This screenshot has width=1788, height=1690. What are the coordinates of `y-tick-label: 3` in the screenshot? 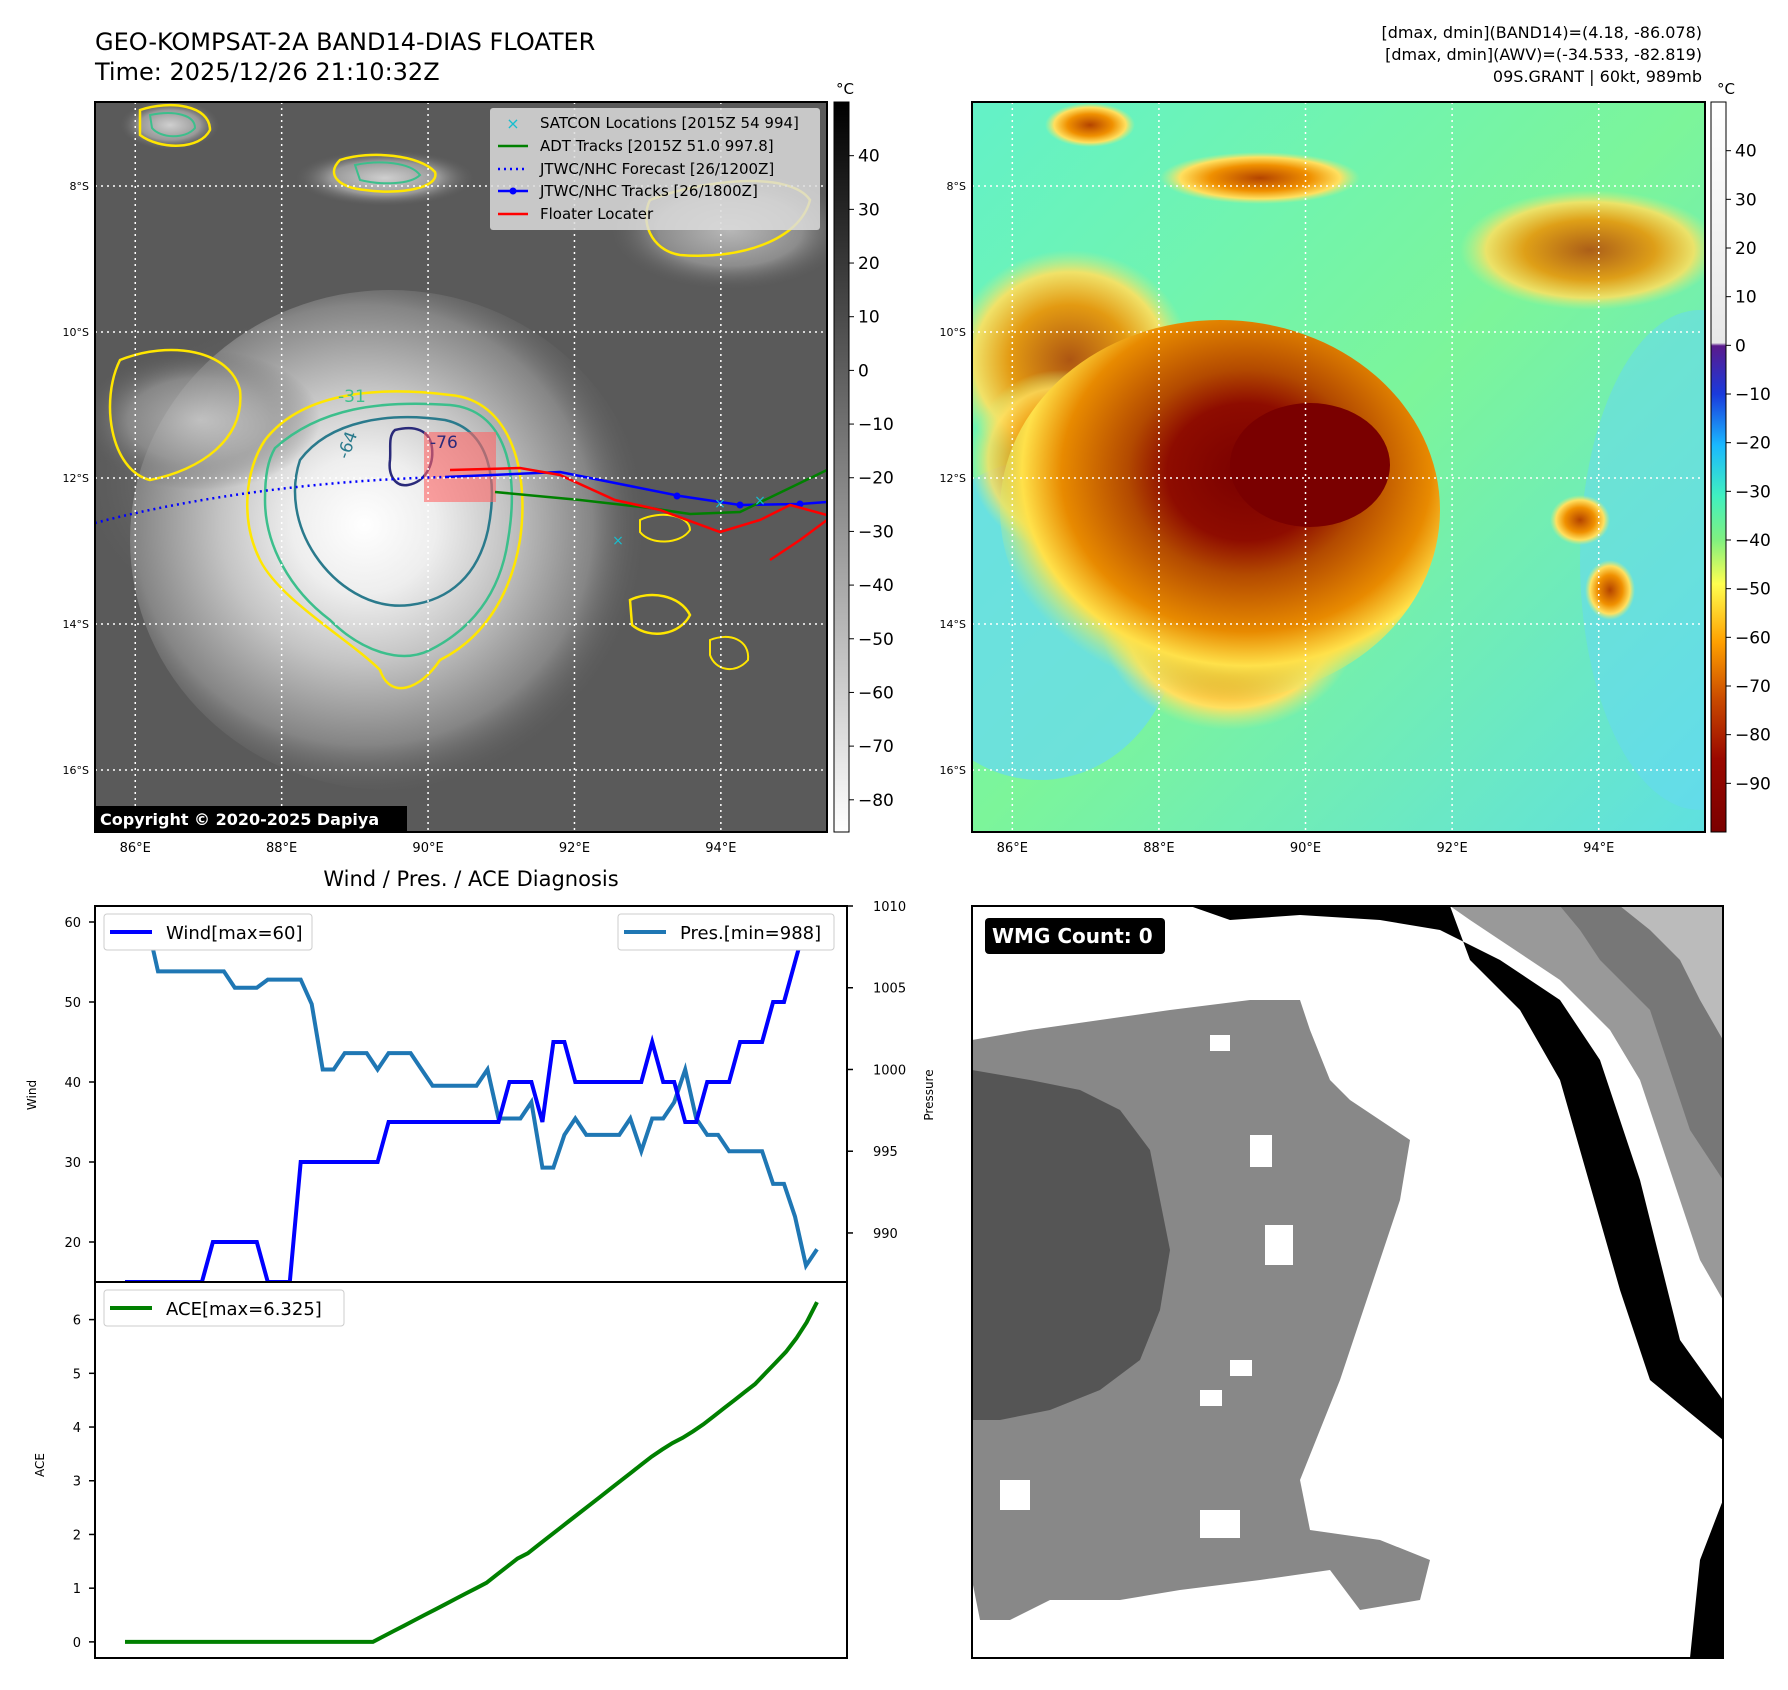 It's located at (77, 1482).